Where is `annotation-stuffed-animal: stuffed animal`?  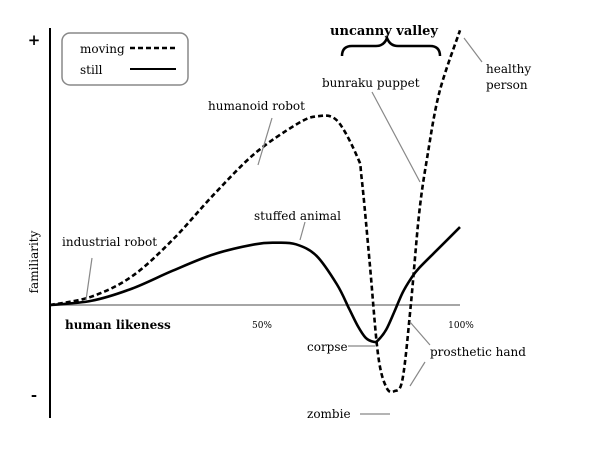 annotation-stuffed-animal: stuffed animal is located at coordinates (297, 216).